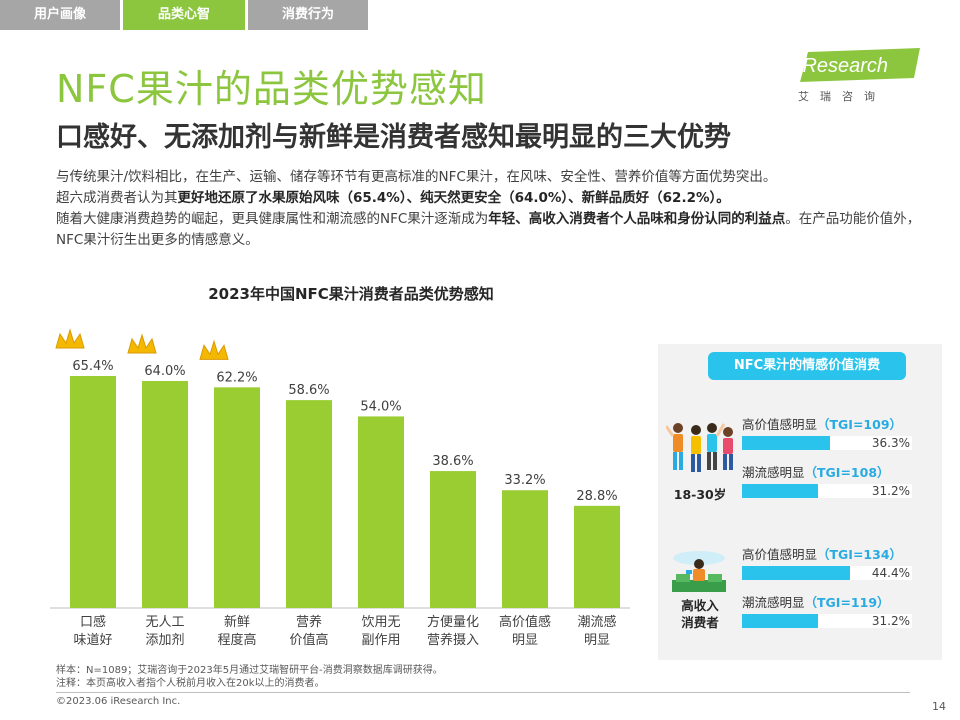 The height and width of the screenshot is (720, 960). What do you see at coordinates (380, 406) in the screenshot?
I see `bar-value-label: 54.0%` at bounding box center [380, 406].